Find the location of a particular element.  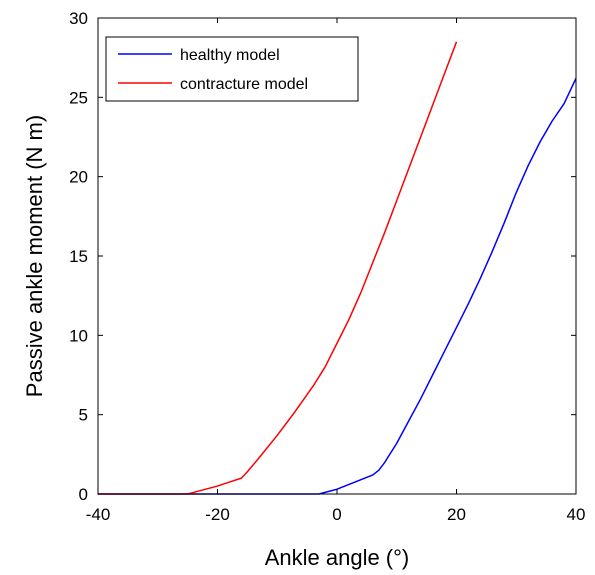

legend-label-healthy: healthy model is located at coordinates (230, 55).